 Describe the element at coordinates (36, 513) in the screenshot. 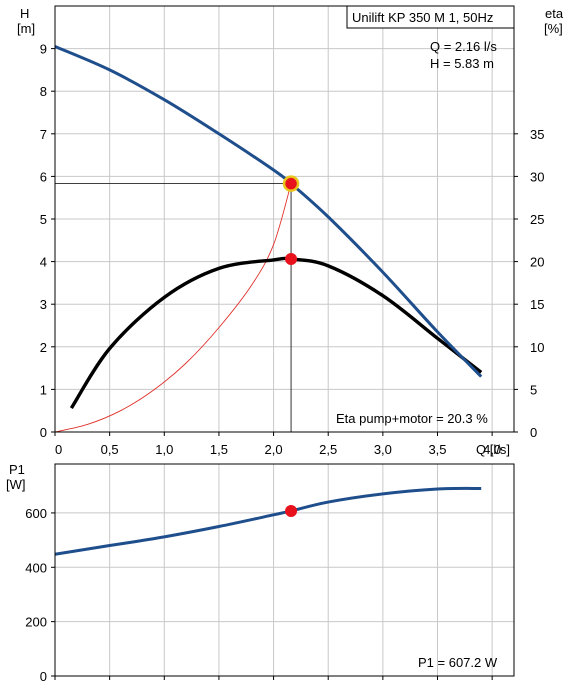

I see `p1-tick-label: 600` at that location.